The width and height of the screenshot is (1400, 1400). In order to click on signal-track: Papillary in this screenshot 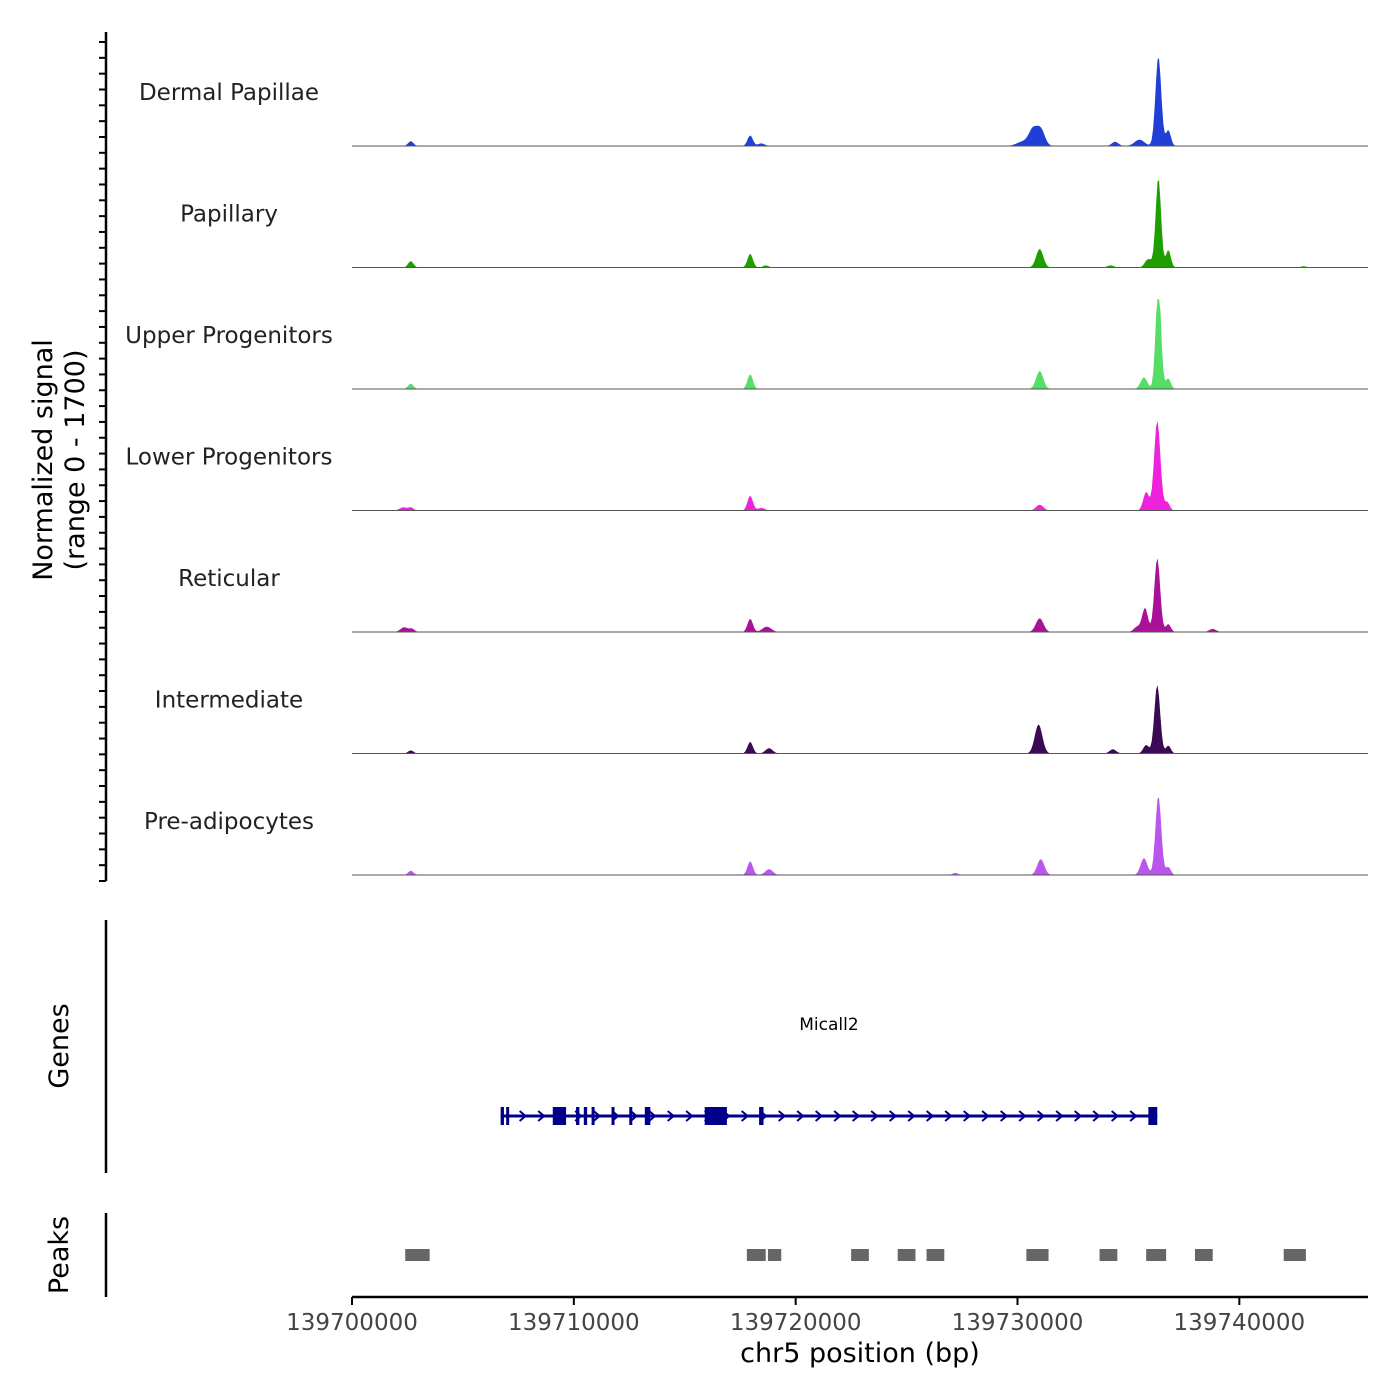, I will do `click(774, 223)`.